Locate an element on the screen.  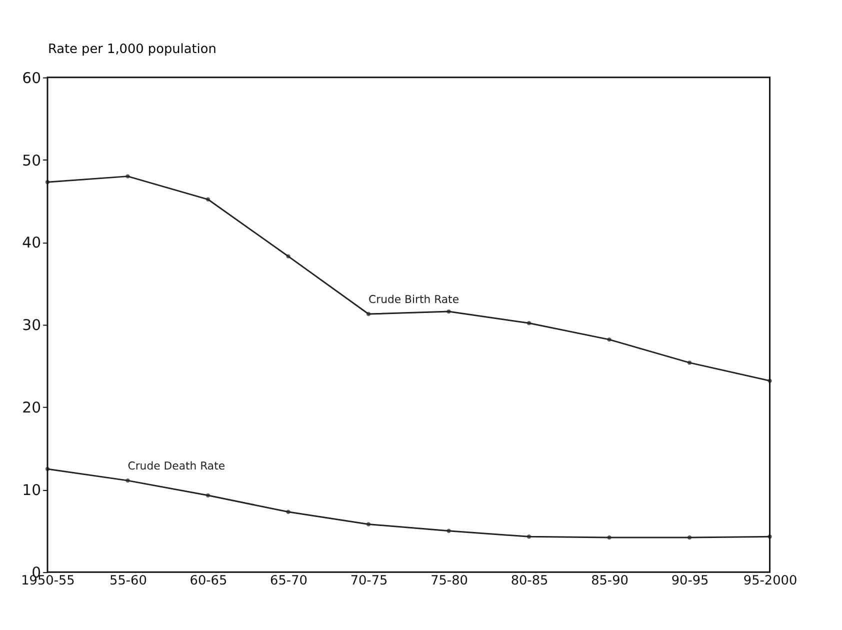
y-axis-title: Rate per 1,000 population is located at coordinates (132, 50).